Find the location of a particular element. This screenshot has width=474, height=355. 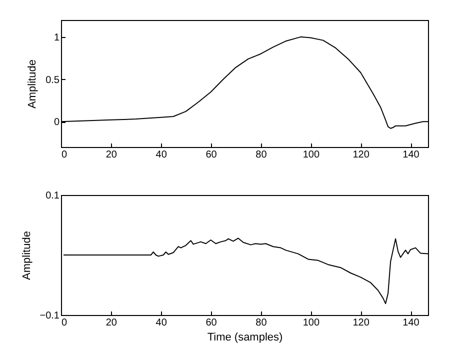

y-tick-label: 0 is located at coordinates (57, 122).